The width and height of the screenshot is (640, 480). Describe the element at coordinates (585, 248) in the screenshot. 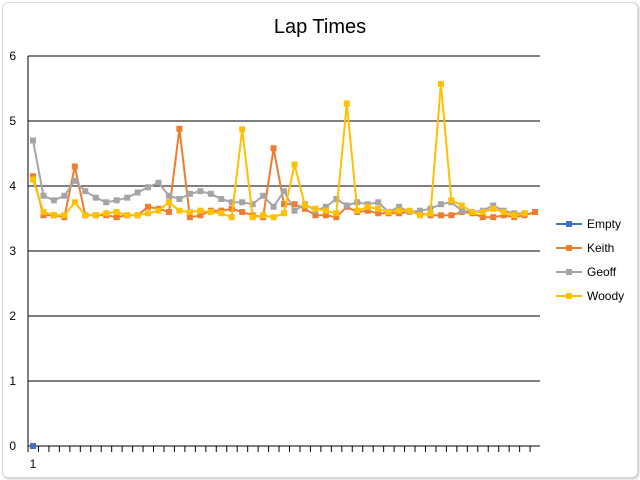

I see `legend-item-keith: Keith` at that location.